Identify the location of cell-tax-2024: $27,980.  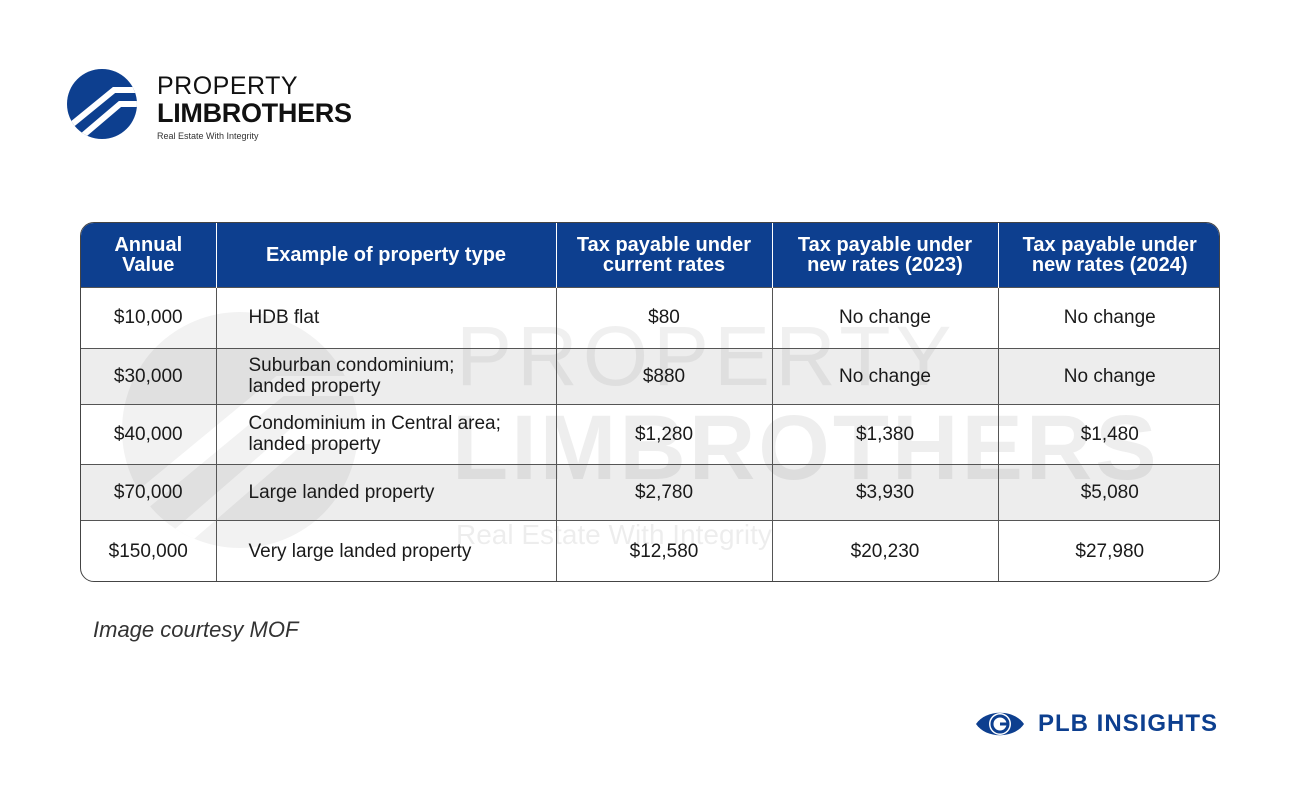
(1108, 550).